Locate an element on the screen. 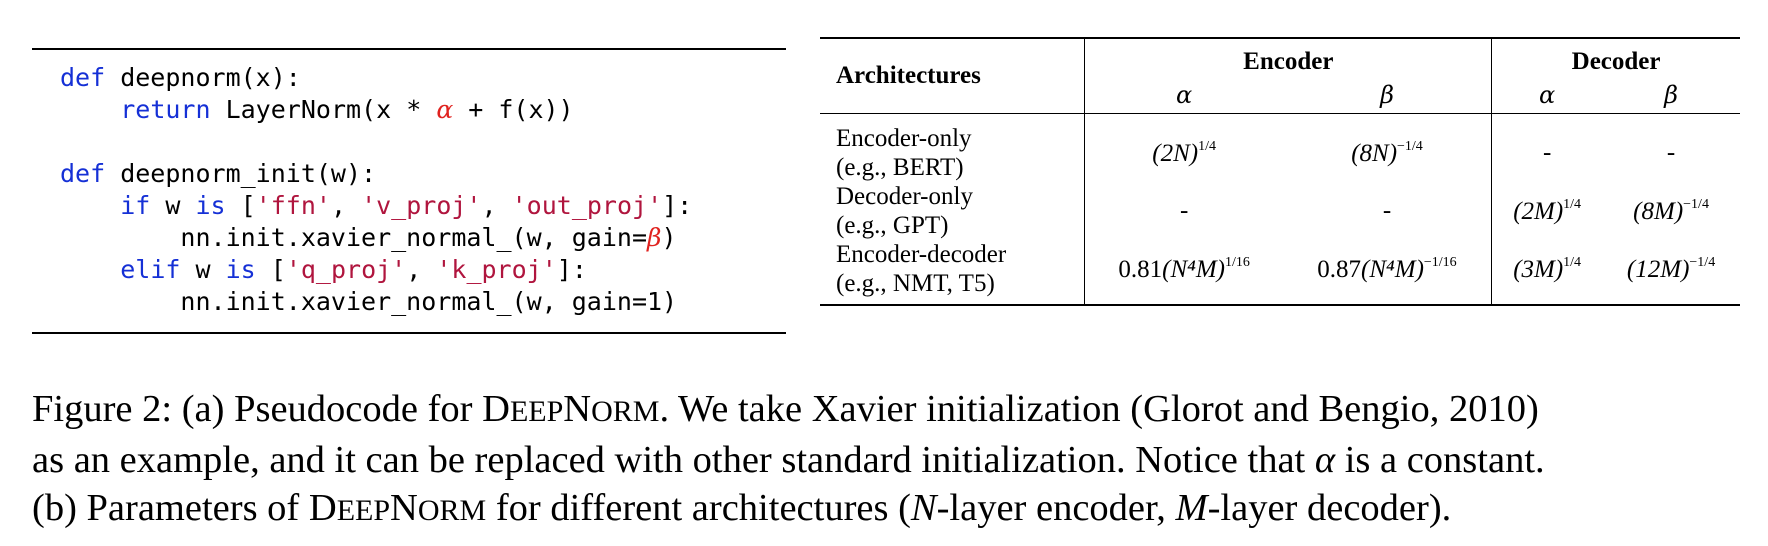 This screenshot has width=1768, height=546. code-keyword: elif is located at coordinates (150, 269).